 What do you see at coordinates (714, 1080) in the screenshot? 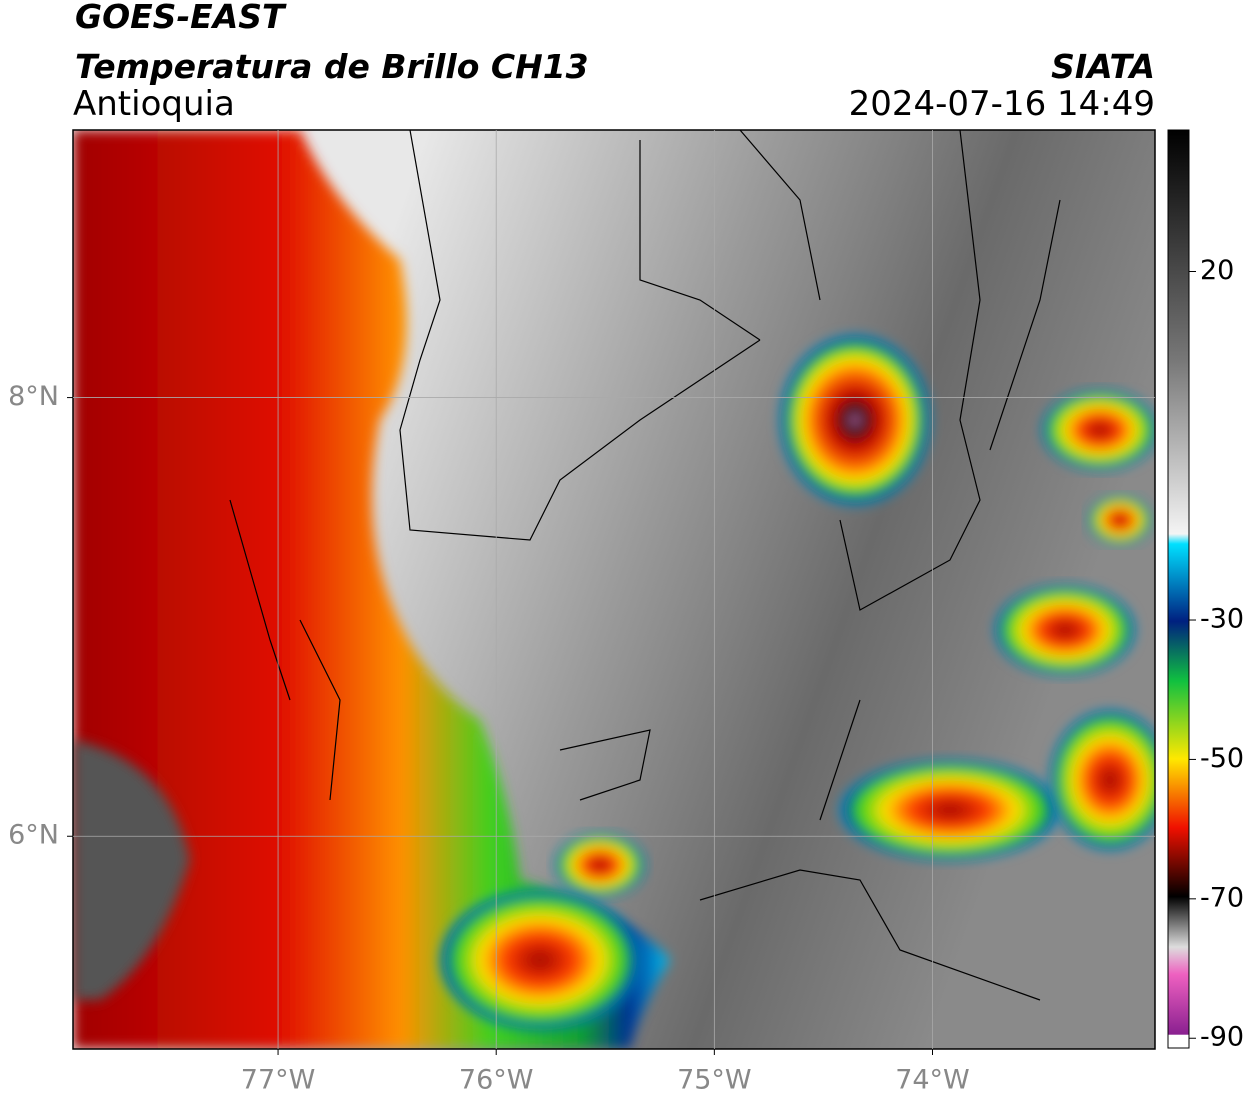
I see `x-tick-label: 75°W` at bounding box center [714, 1080].